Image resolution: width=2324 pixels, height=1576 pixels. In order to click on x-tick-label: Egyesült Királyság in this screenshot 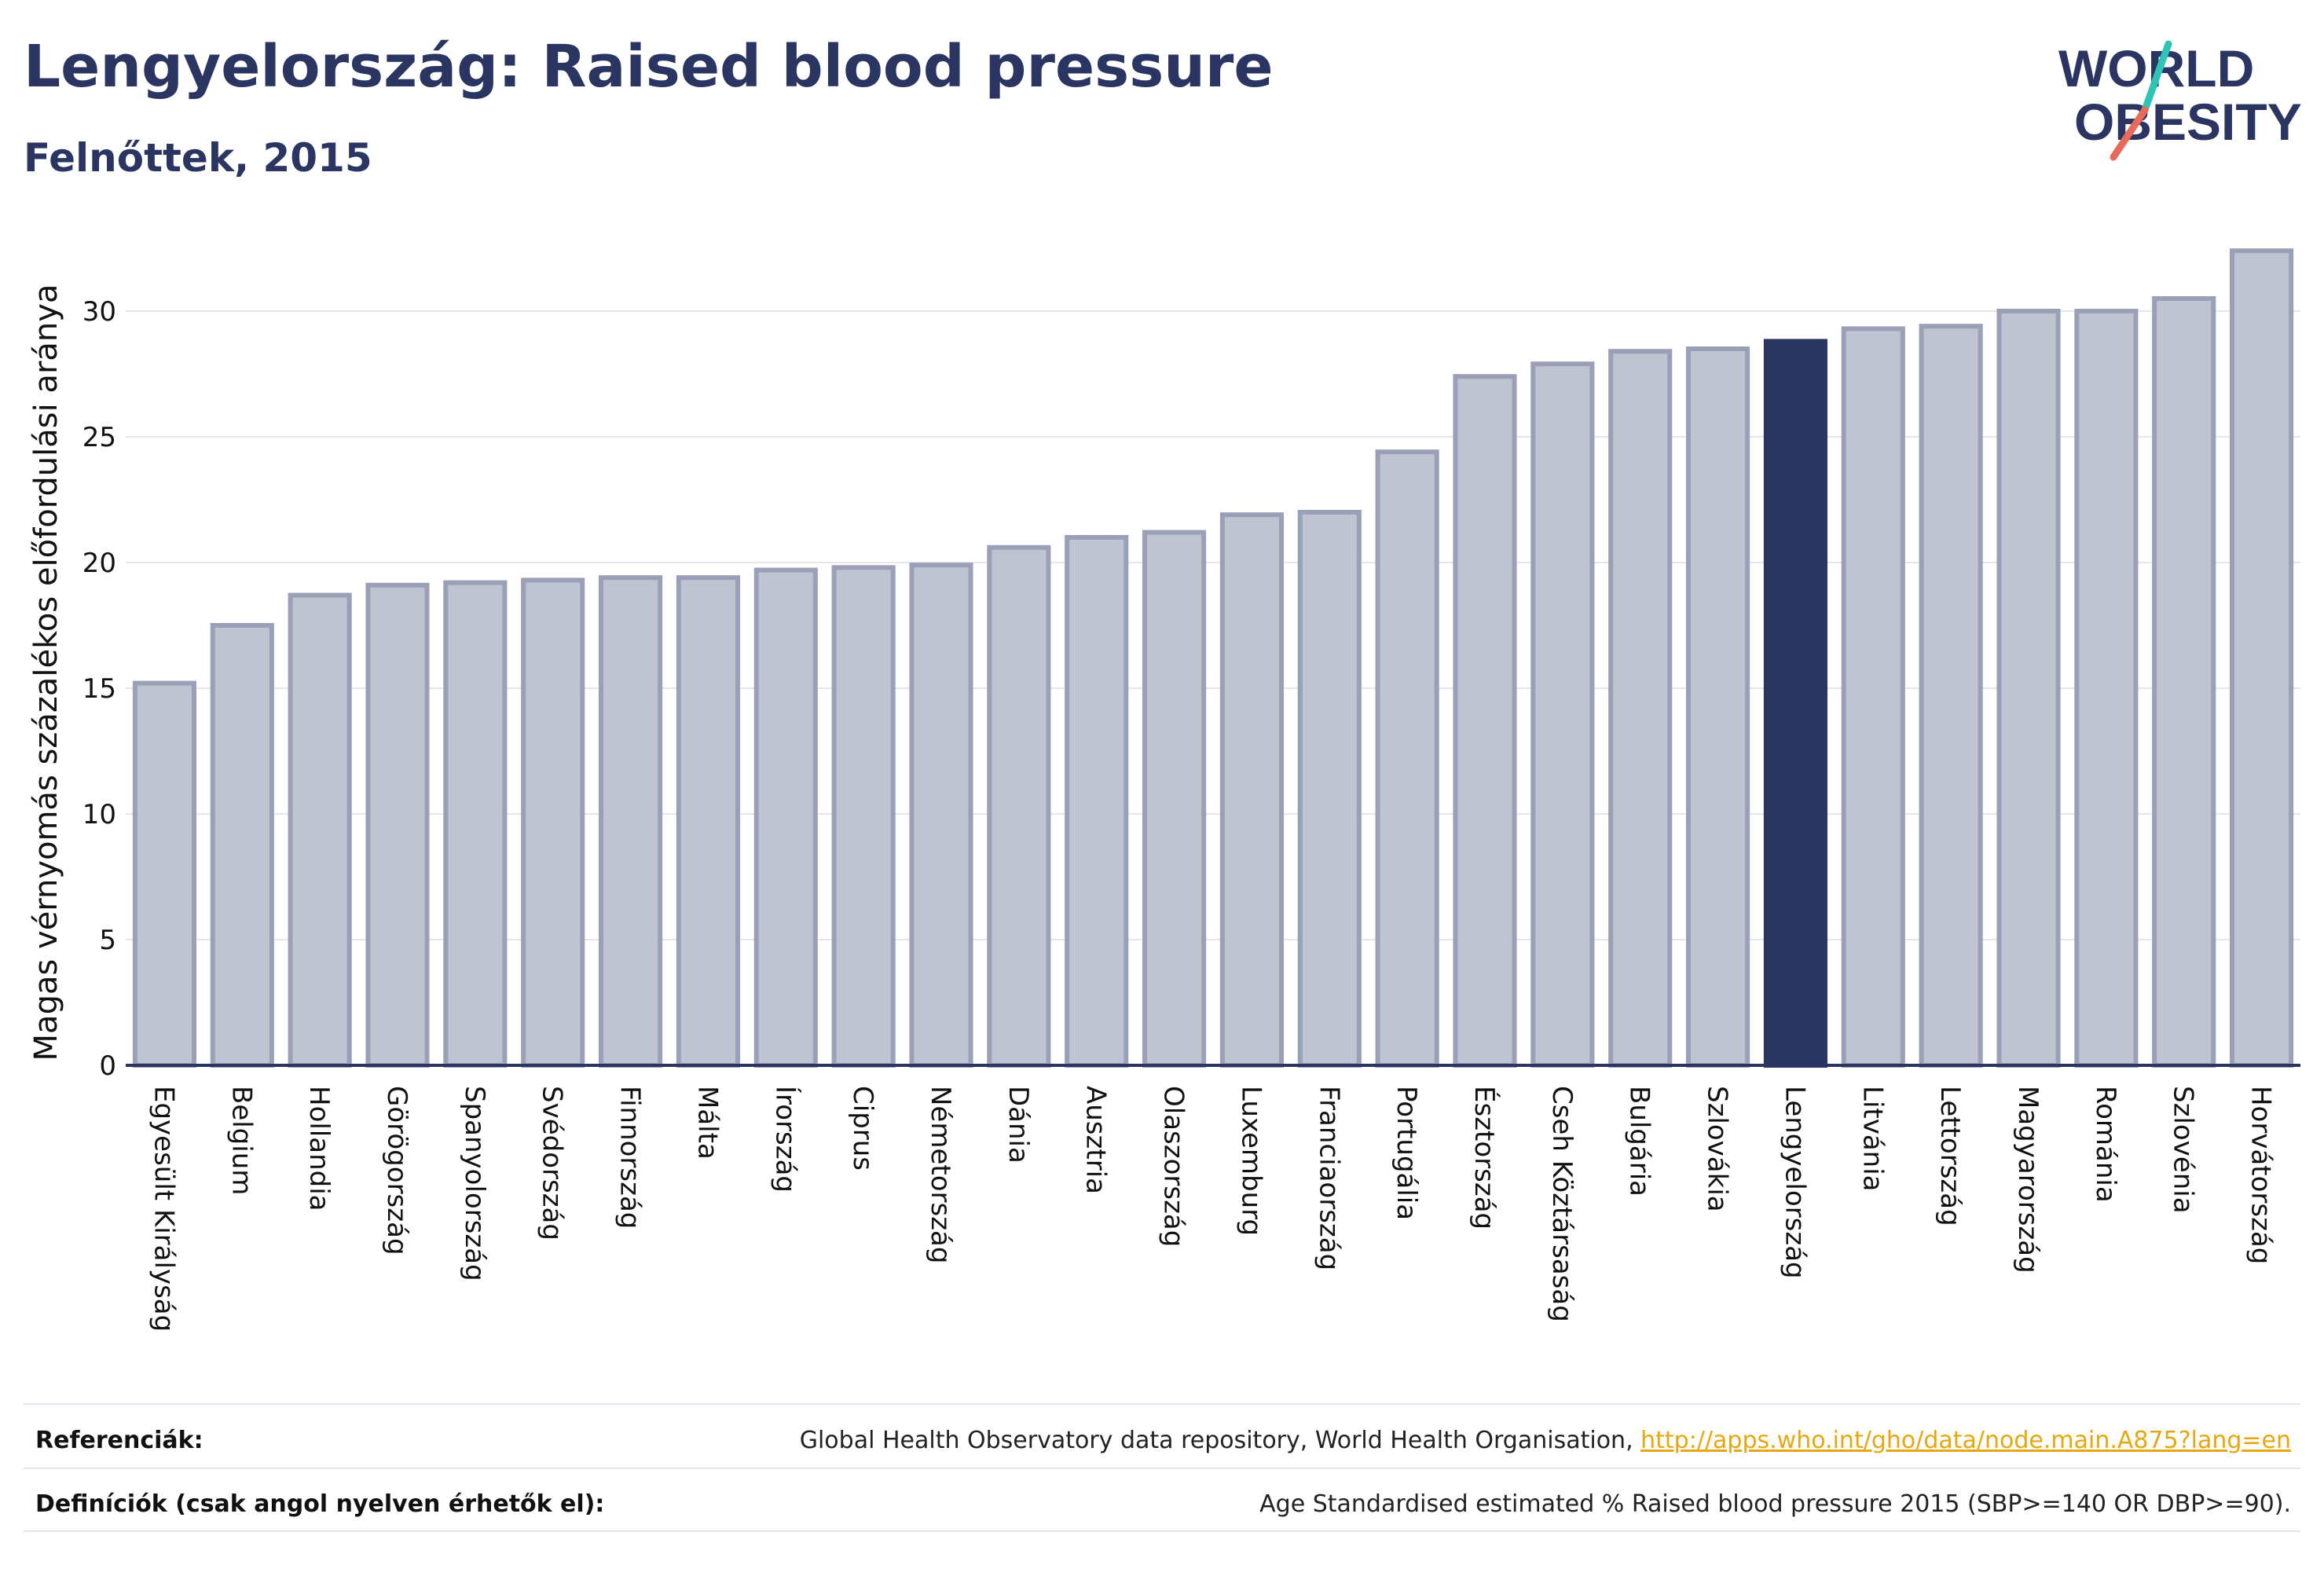, I will do `click(163, 1209)`.